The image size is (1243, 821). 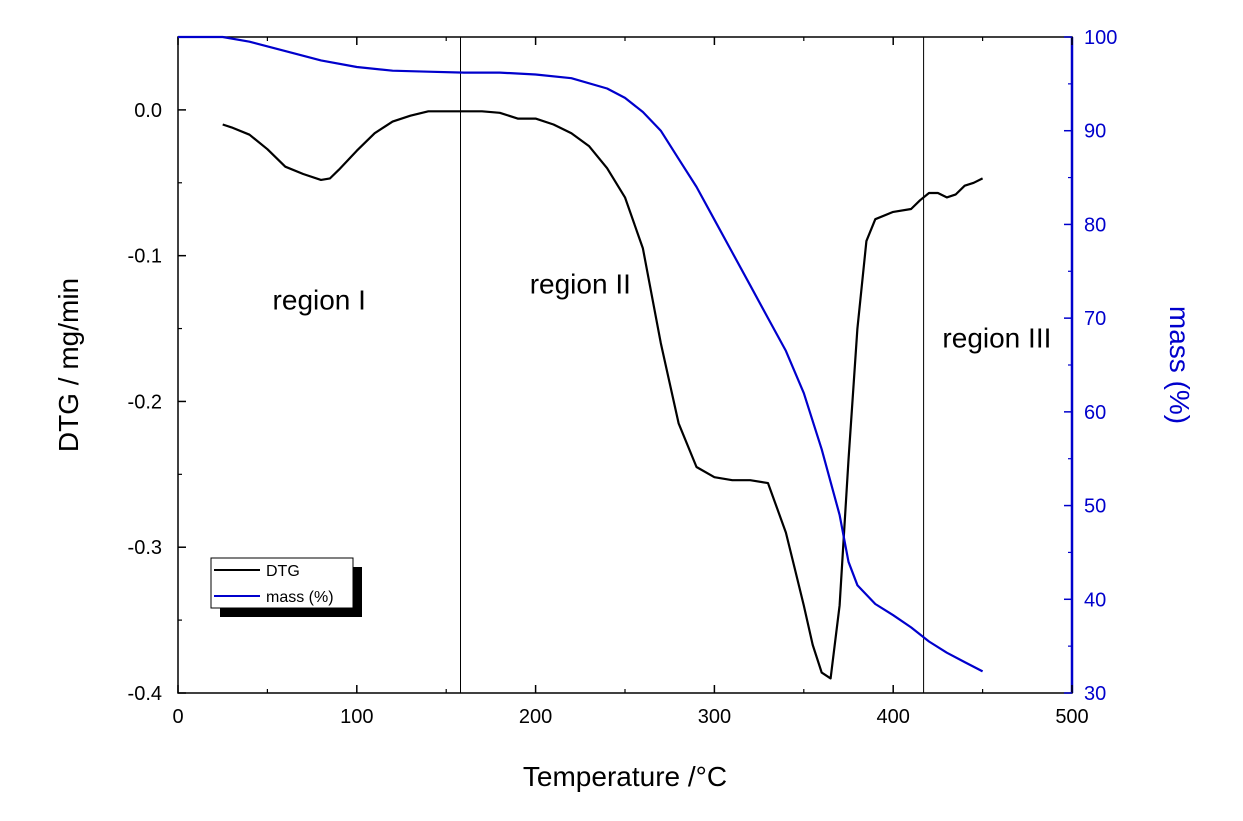 I want to click on region-label-1: region I, so click(x=319, y=300).